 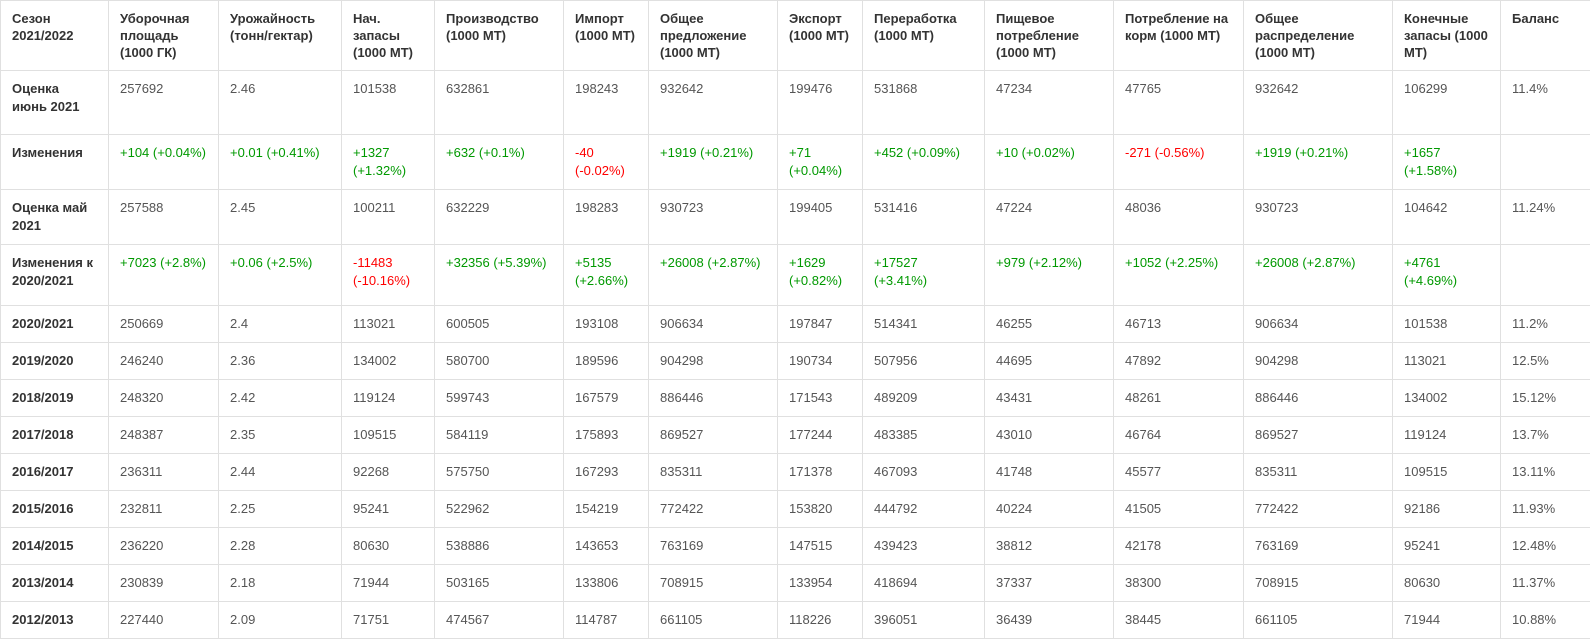 I want to click on row-label: 2019/2020, so click(x=55, y=361).